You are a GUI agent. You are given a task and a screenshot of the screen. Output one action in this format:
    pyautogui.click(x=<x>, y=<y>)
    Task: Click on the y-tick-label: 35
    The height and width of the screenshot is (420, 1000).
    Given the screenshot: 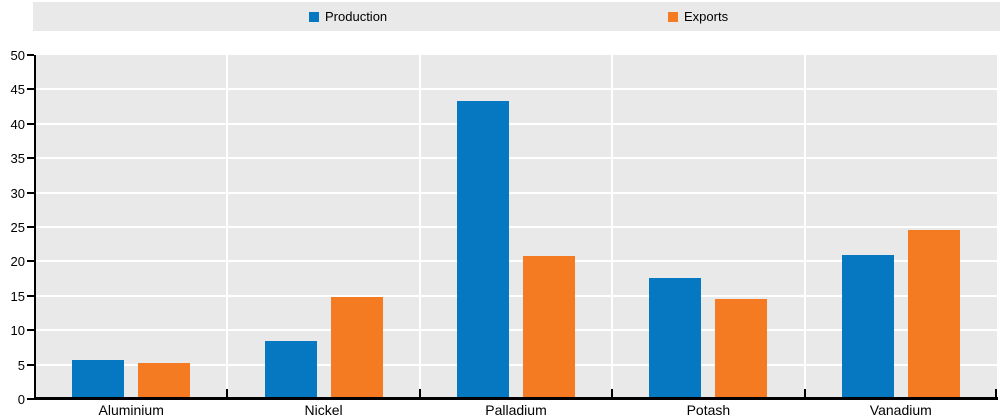 What is the action you would take?
    pyautogui.click(x=17, y=159)
    